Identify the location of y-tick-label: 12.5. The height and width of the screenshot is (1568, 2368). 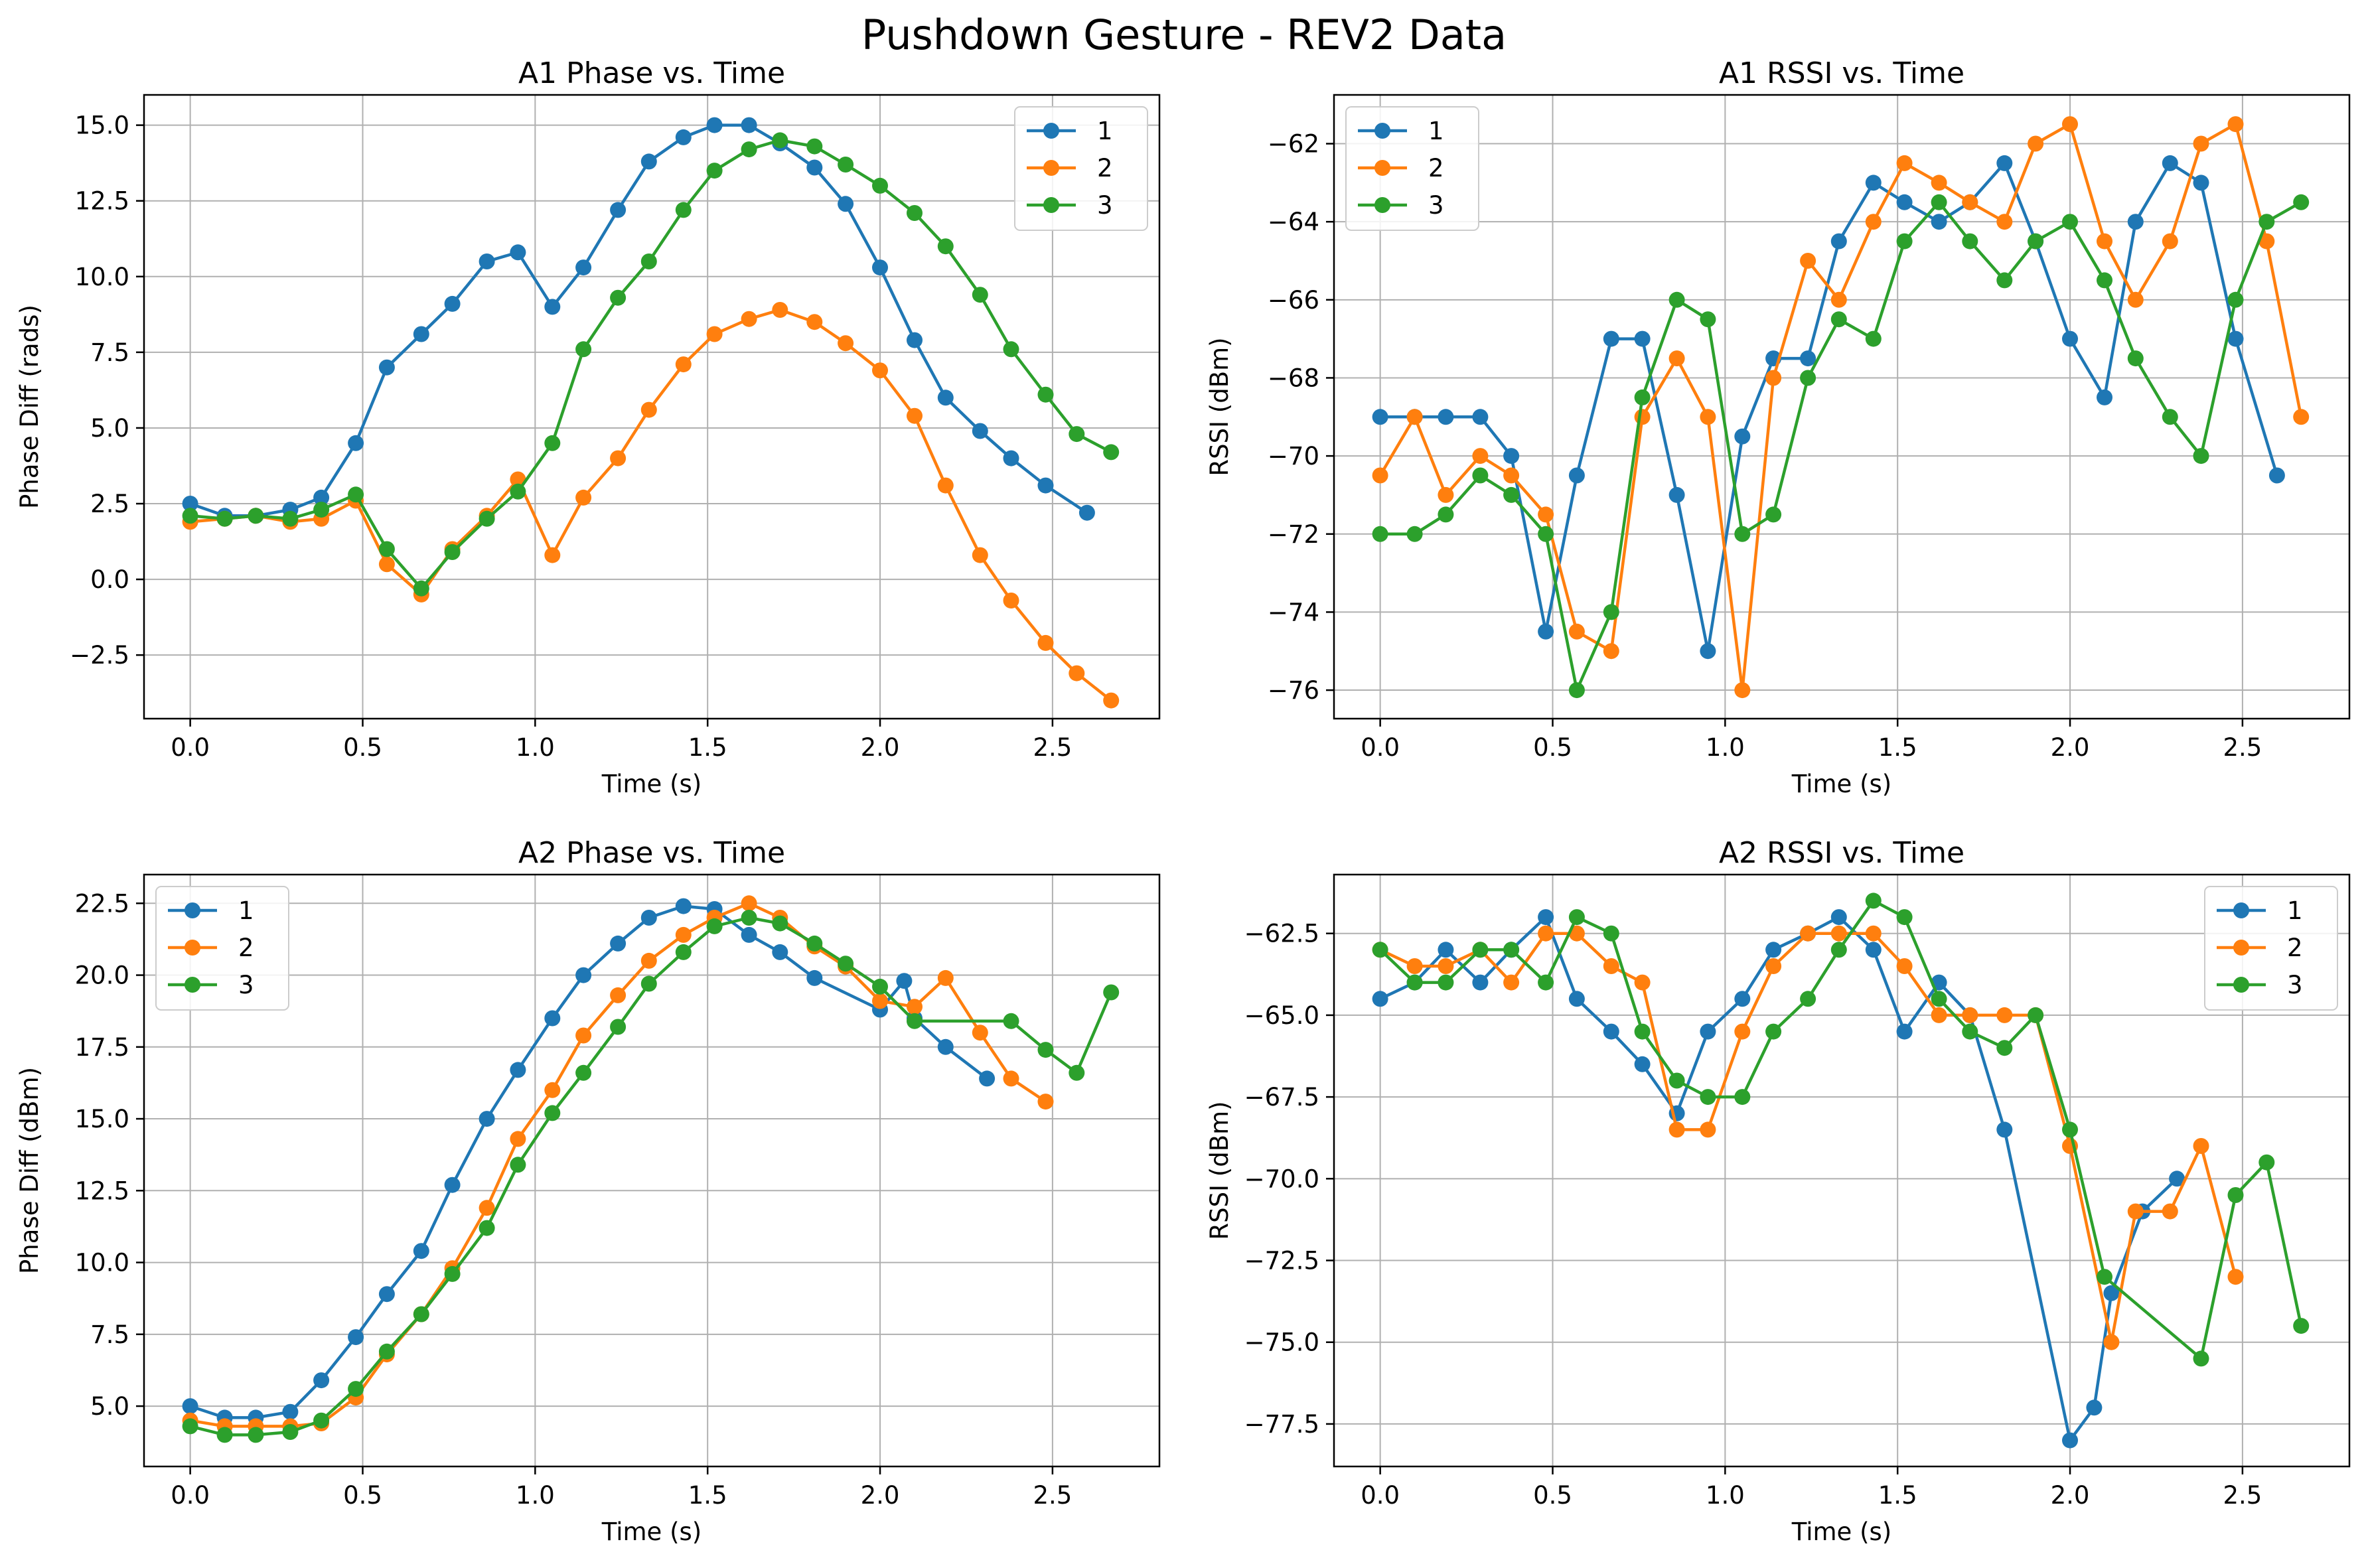
(102, 201).